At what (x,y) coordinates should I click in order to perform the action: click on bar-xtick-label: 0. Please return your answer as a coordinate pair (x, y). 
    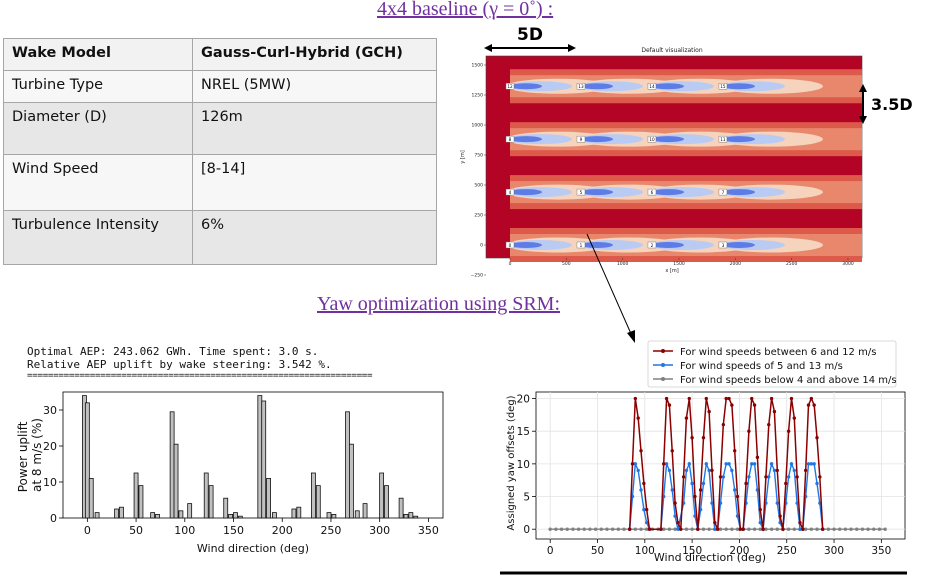
    Looking at the image, I should click on (87, 530).